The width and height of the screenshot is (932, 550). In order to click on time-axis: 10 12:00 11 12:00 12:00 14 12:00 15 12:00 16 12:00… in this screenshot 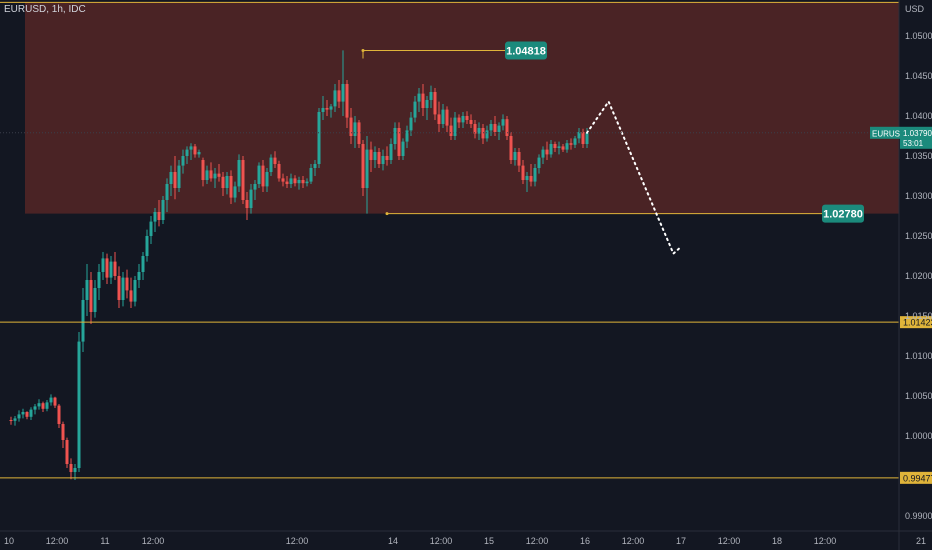, I will do `click(468, 541)`.